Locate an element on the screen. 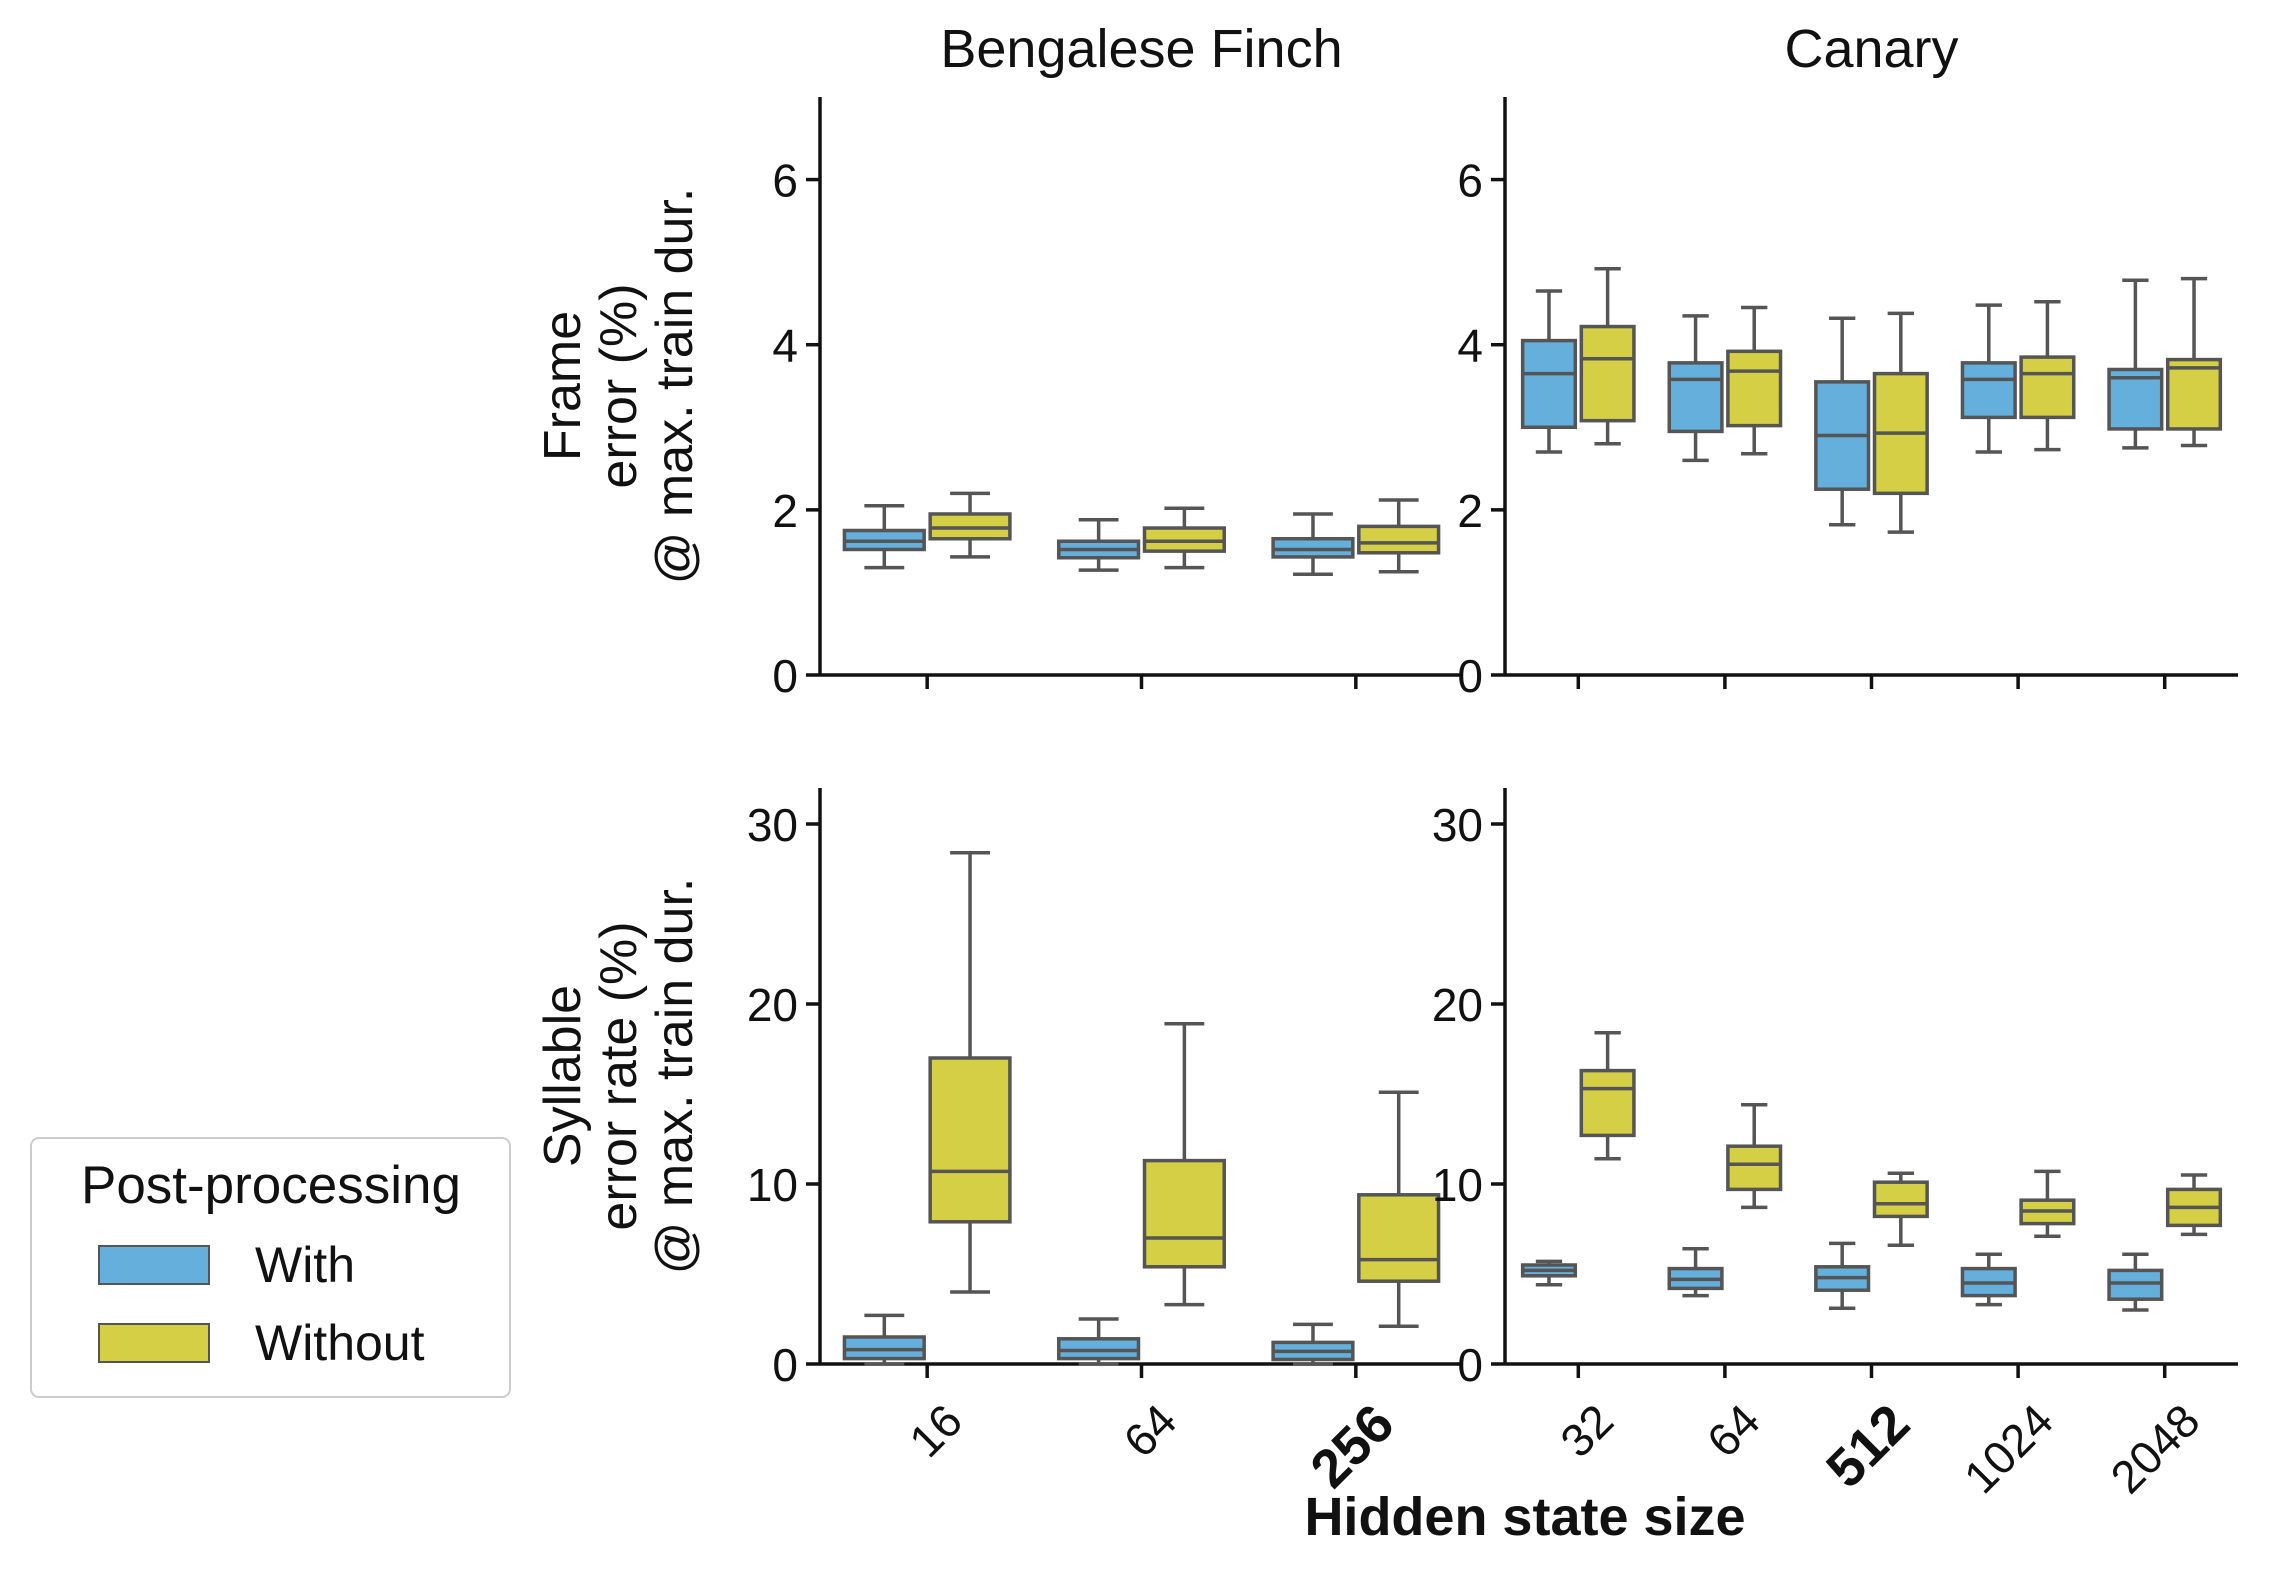 The width and height of the screenshot is (2274, 1581). panel-title: Canary is located at coordinates (1871, 49).